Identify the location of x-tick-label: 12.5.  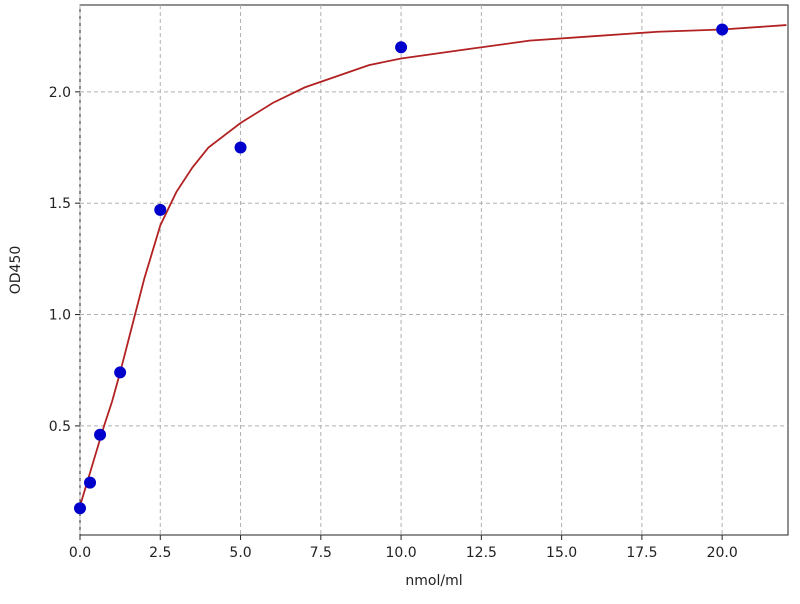
(481, 553).